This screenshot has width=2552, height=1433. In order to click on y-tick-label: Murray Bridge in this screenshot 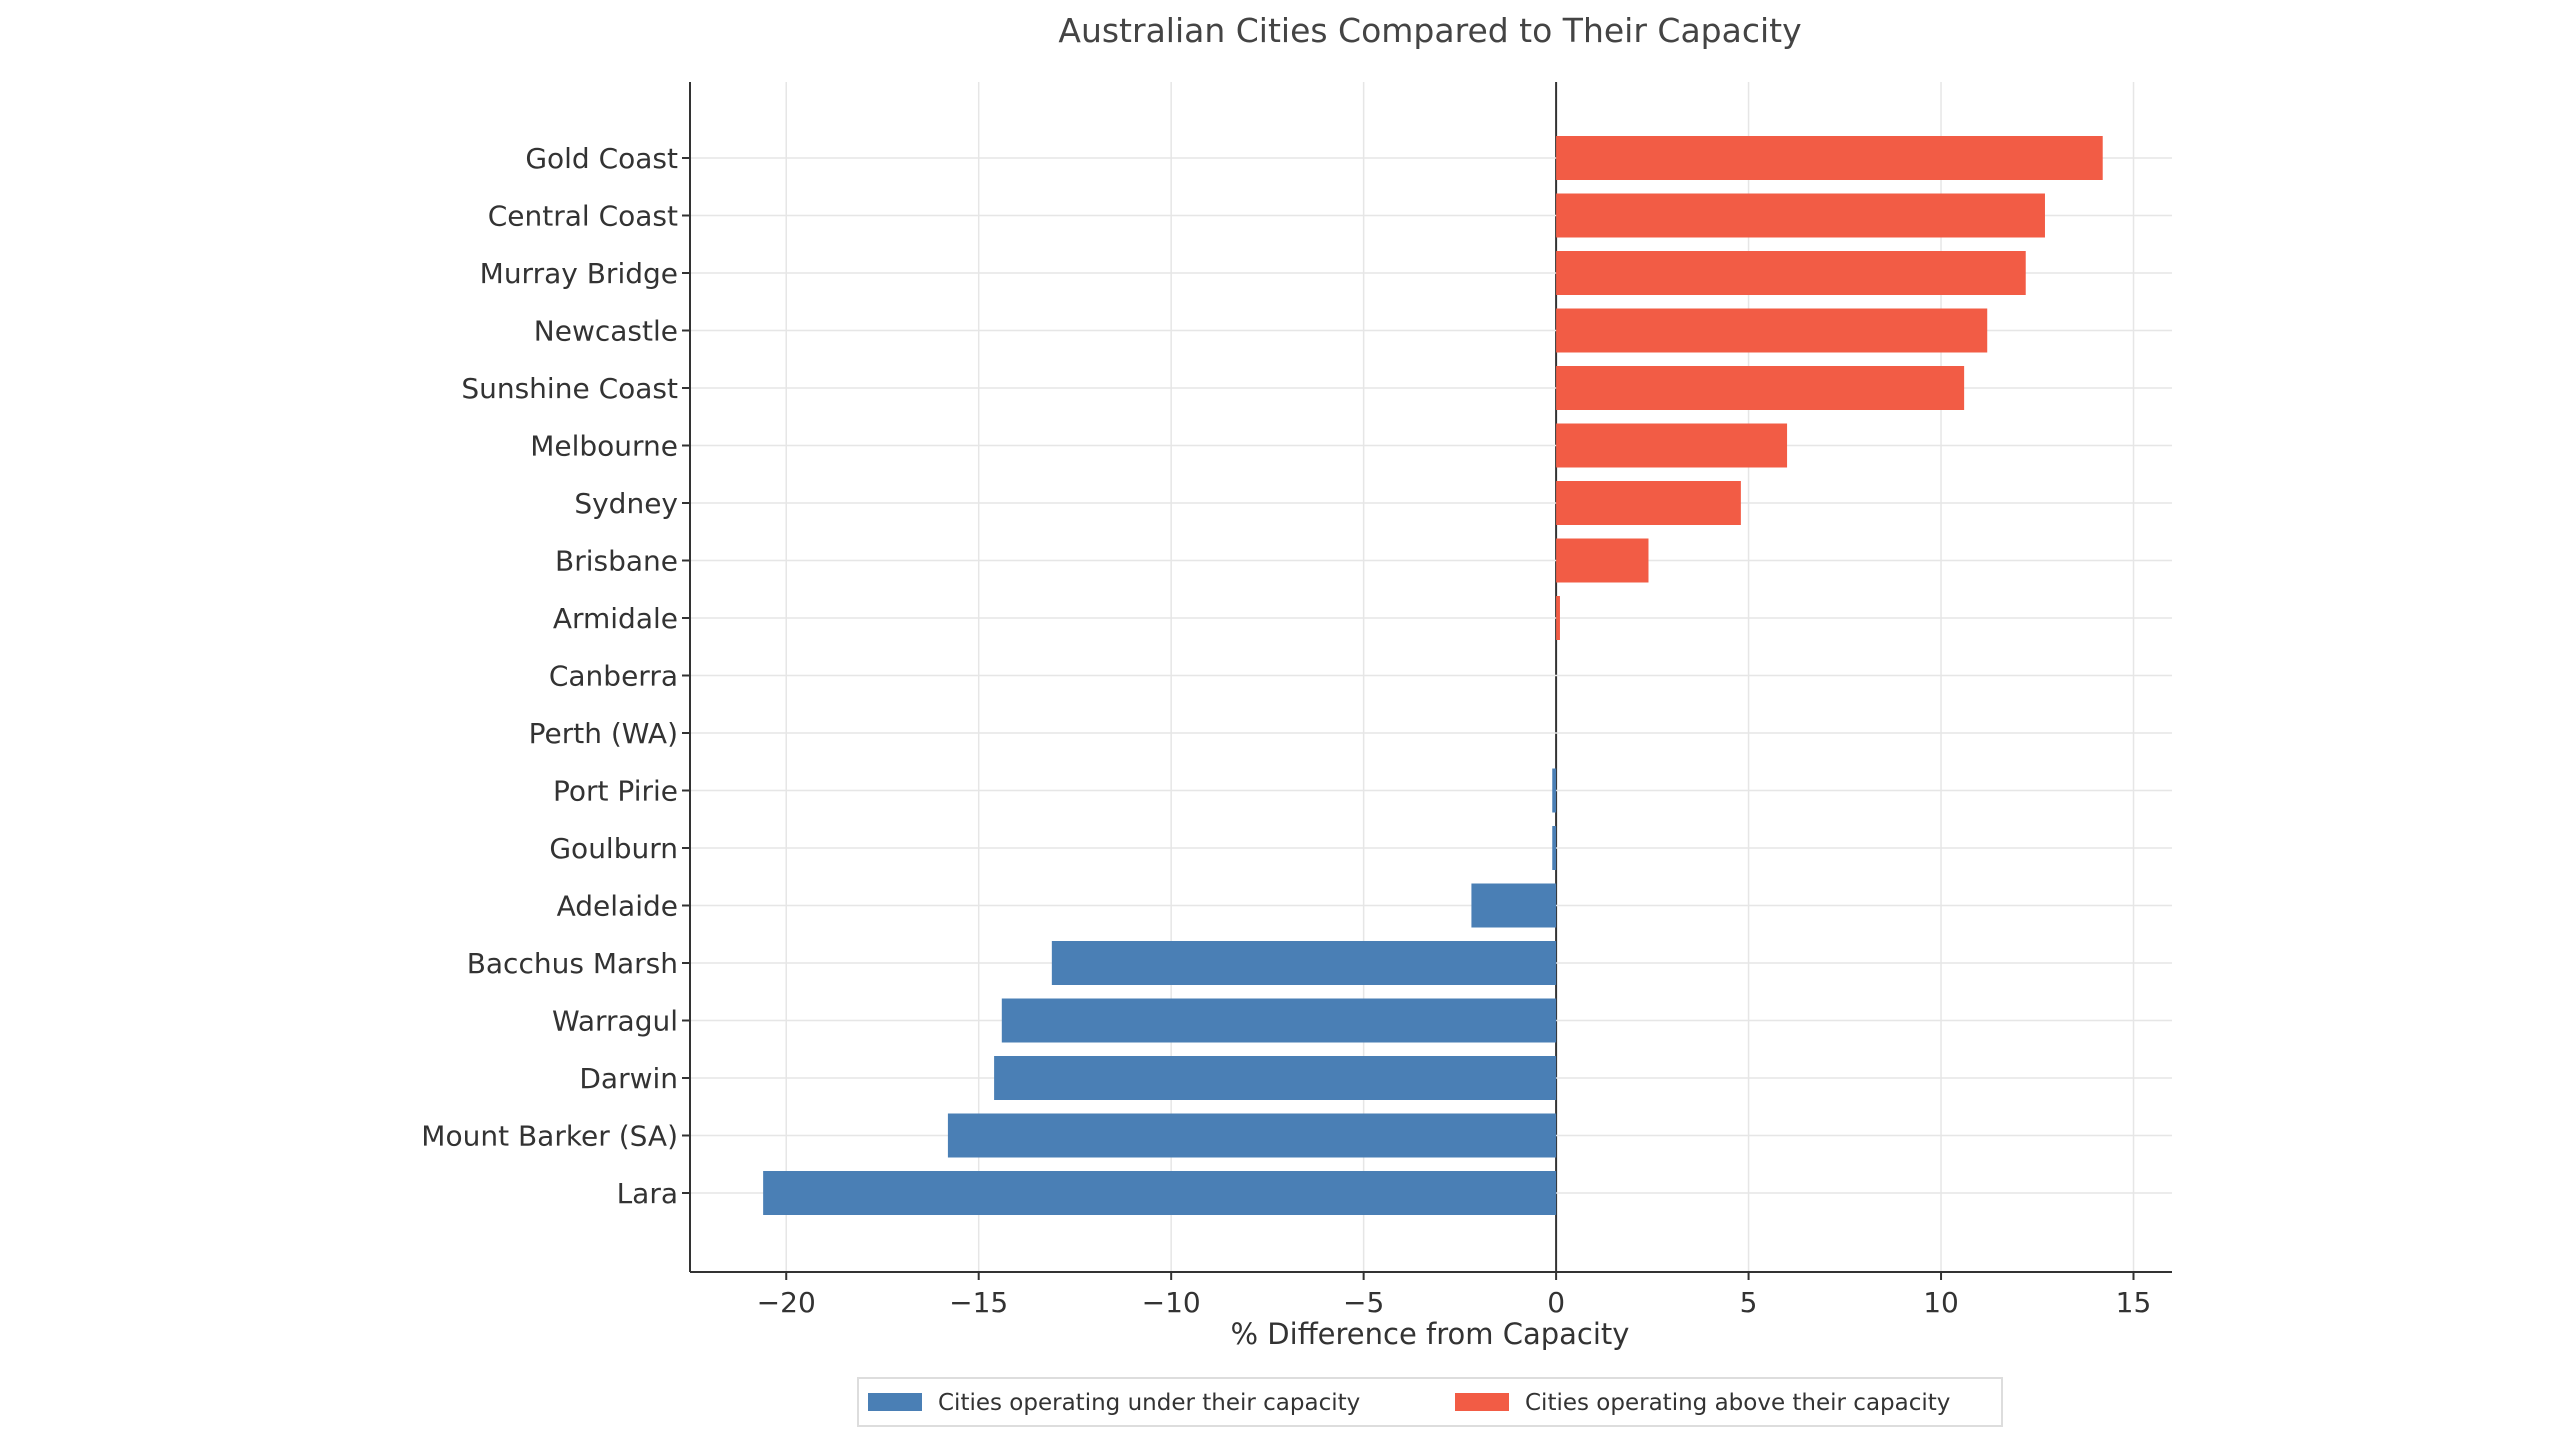, I will do `click(579, 273)`.